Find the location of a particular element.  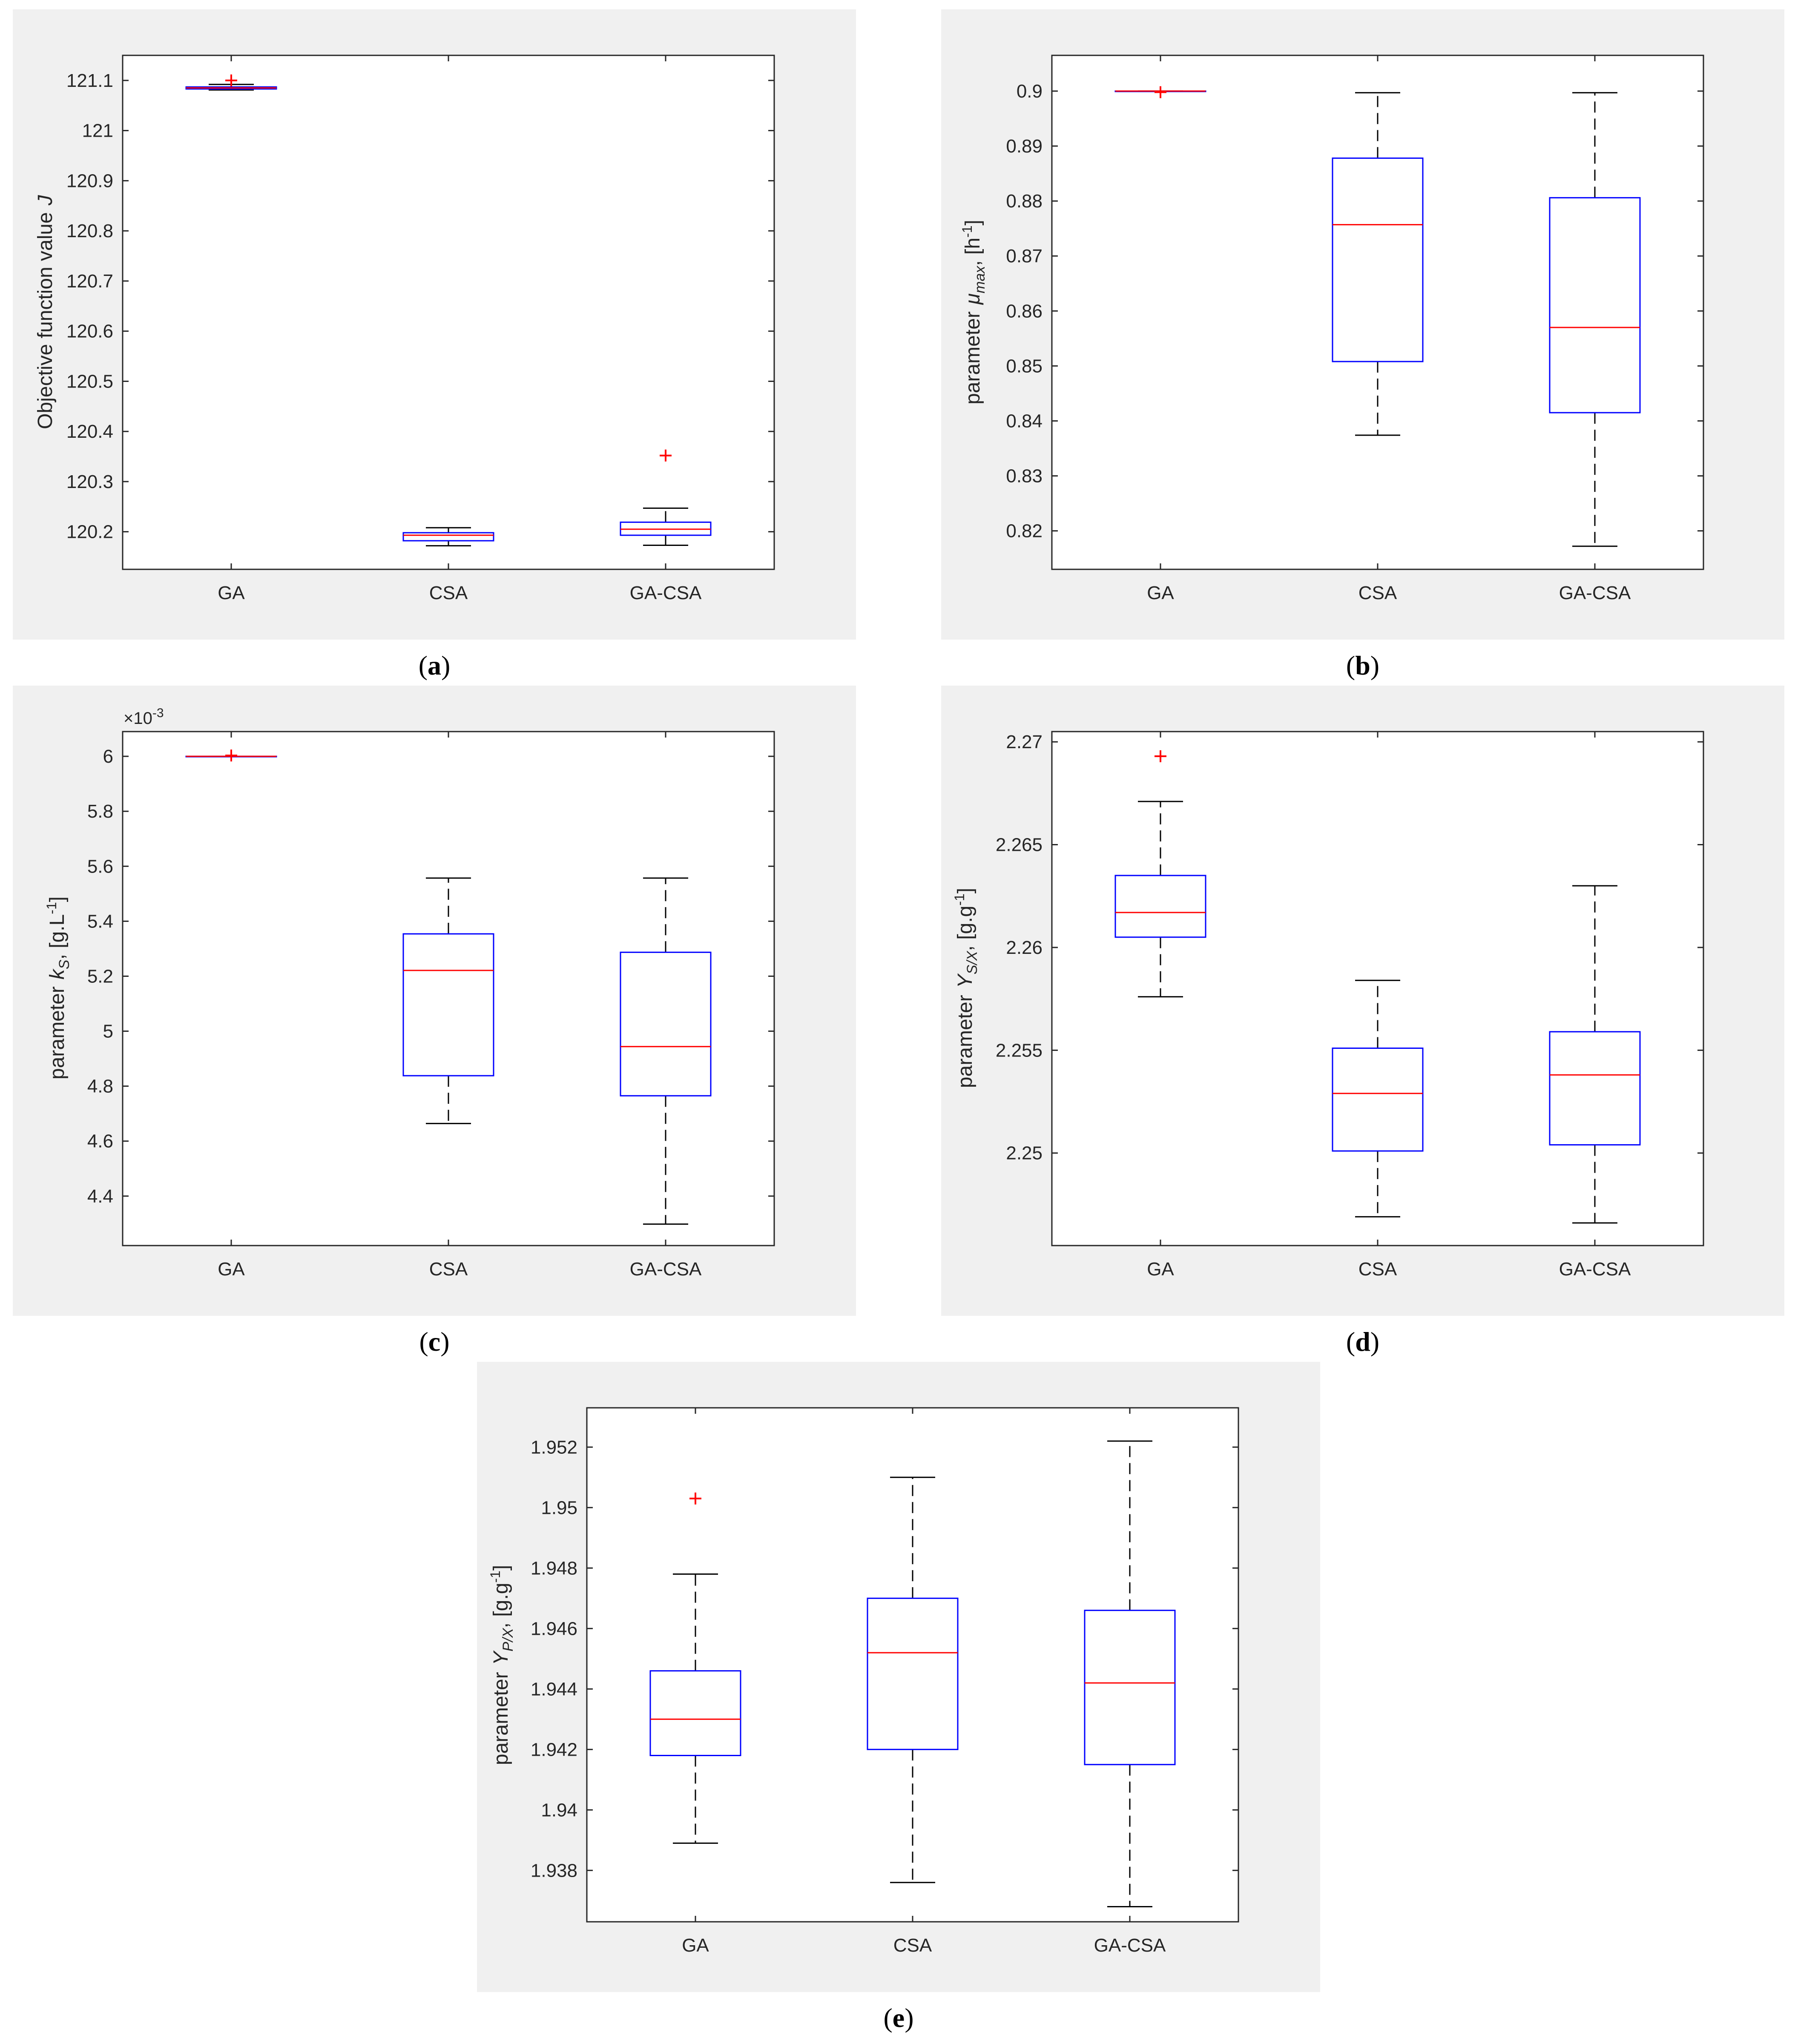

y-tick-label: 0.88 is located at coordinates (1024, 201).